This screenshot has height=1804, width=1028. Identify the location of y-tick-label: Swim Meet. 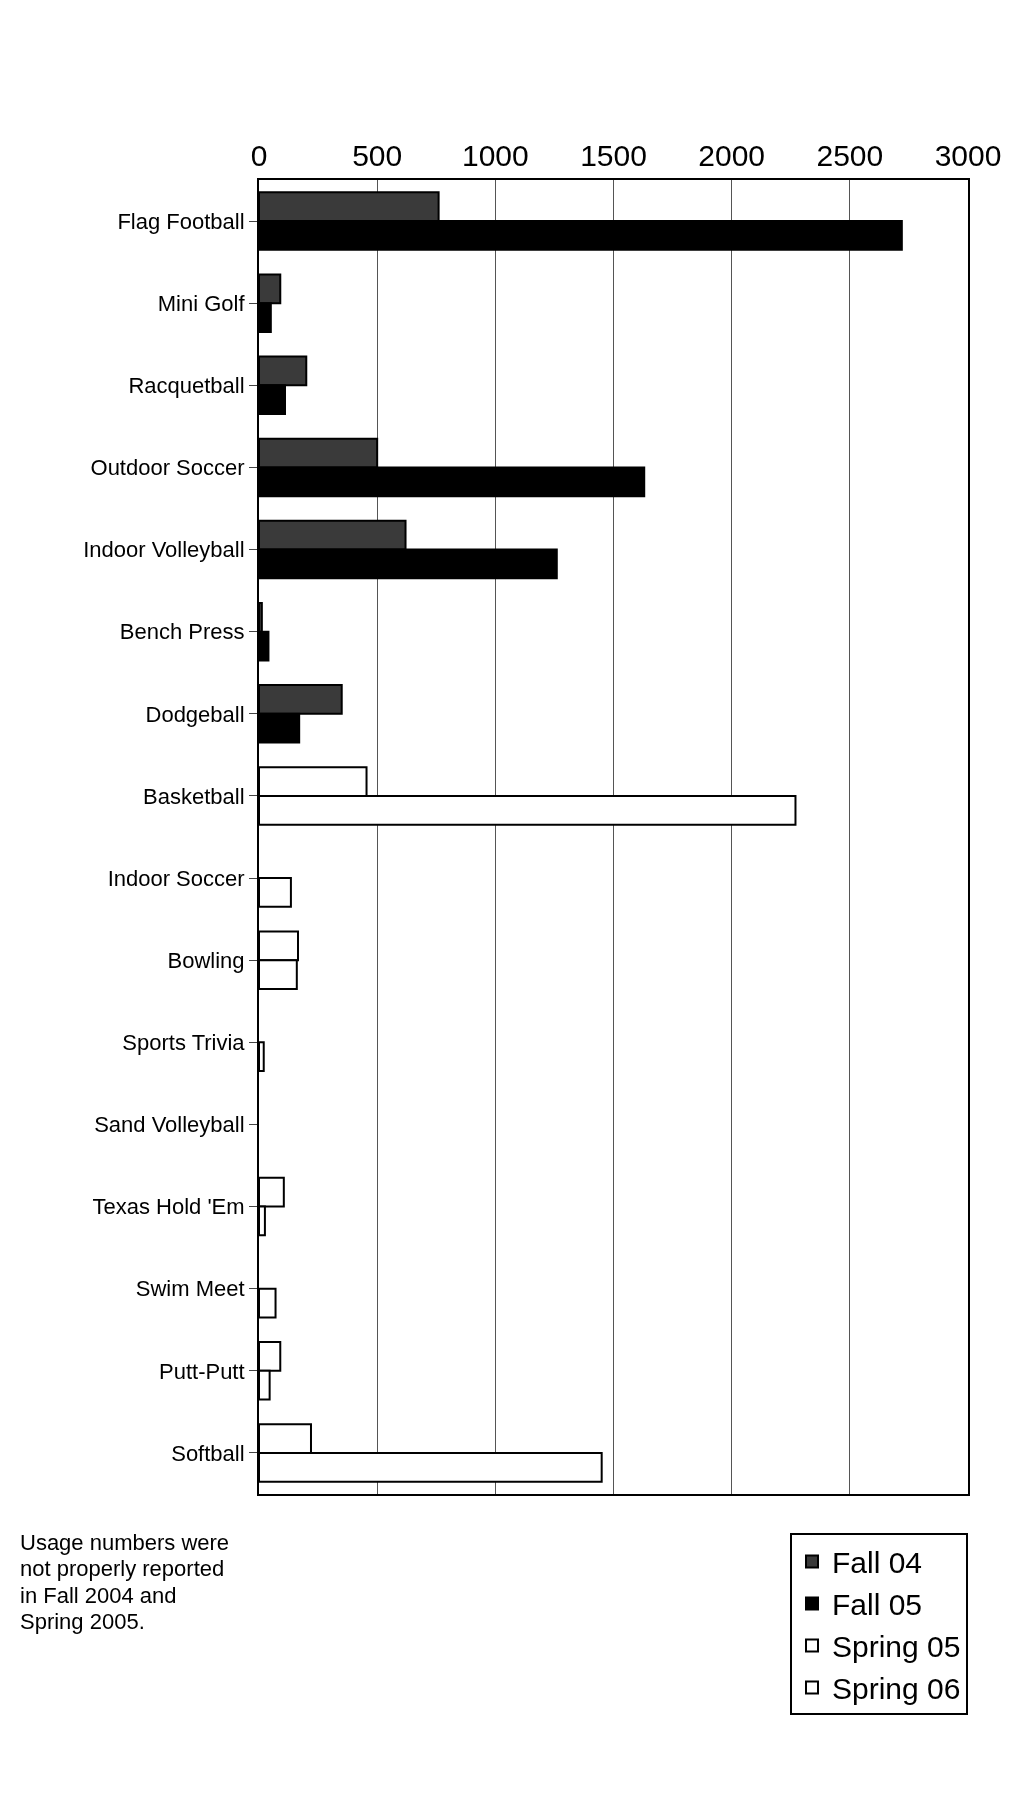
(190, 1289).